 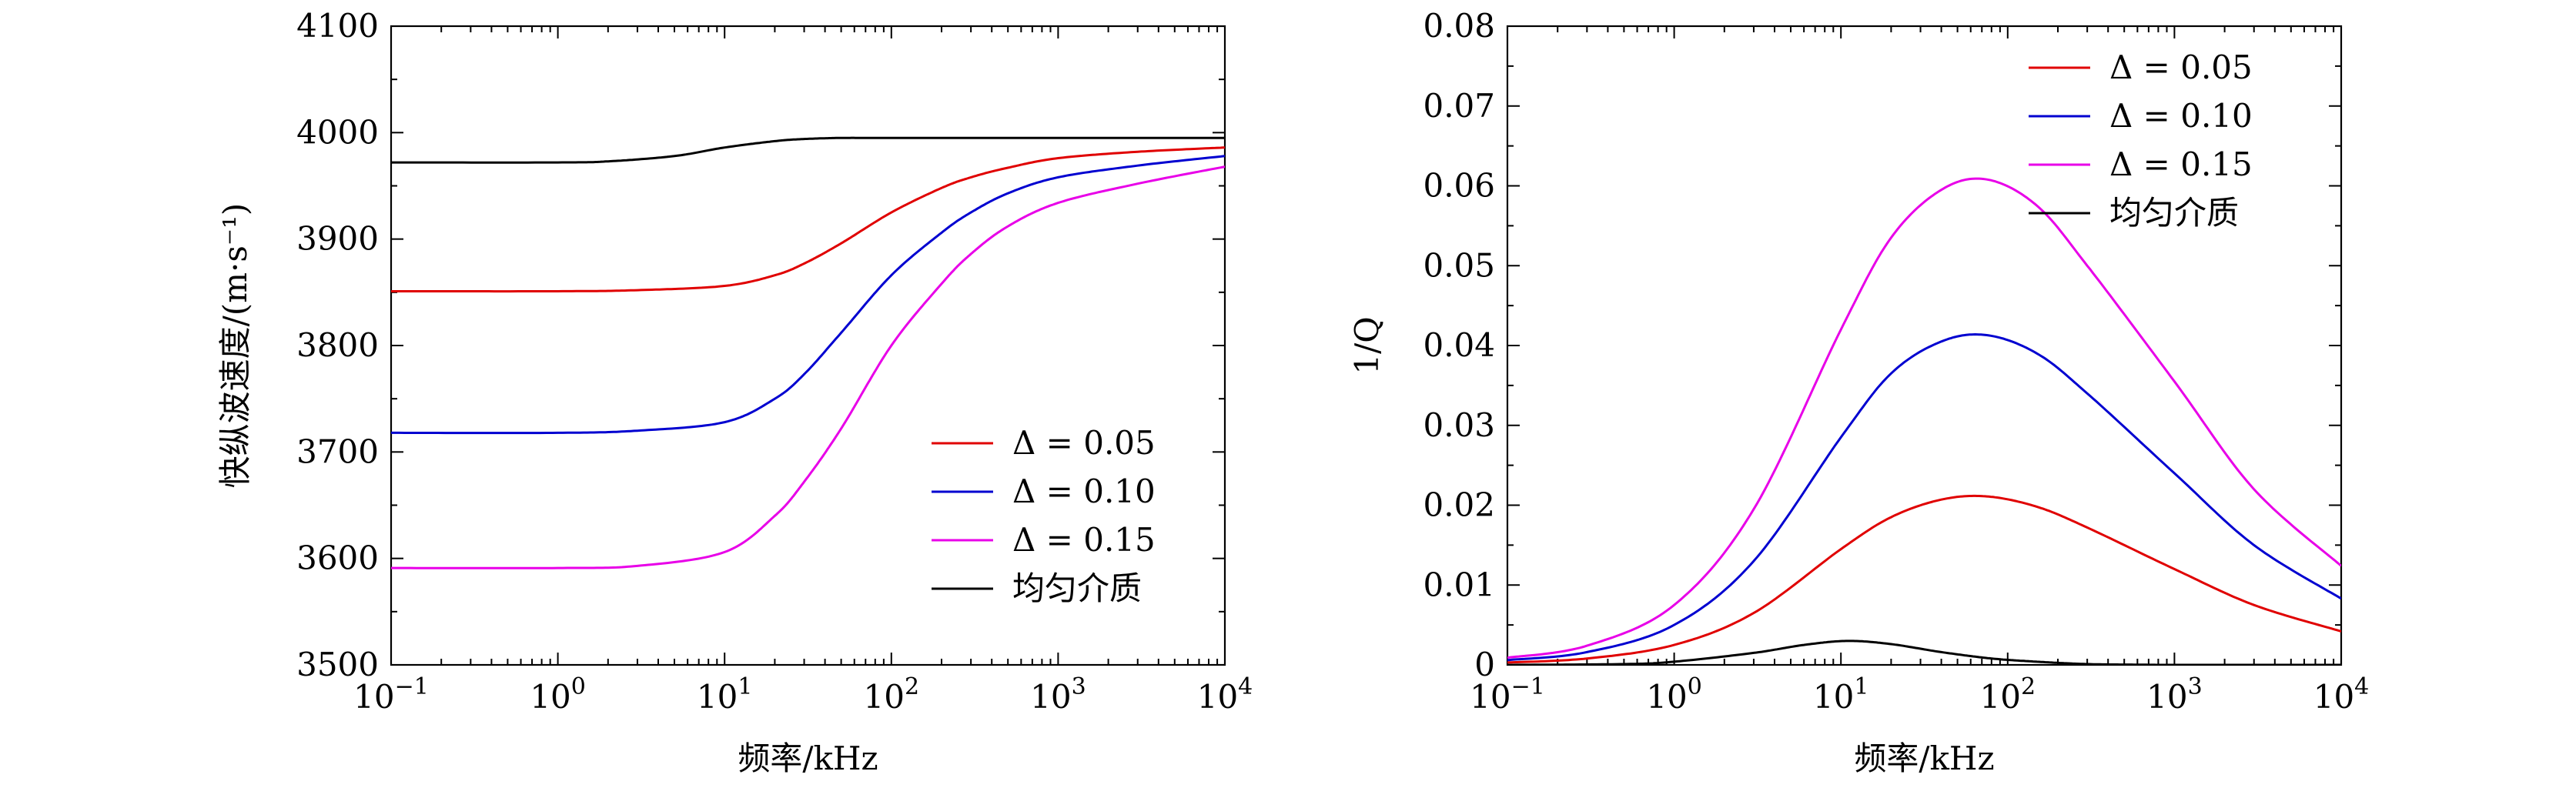 I want to click on y-tick-label: 0.05, so click(x=1459, y=265).